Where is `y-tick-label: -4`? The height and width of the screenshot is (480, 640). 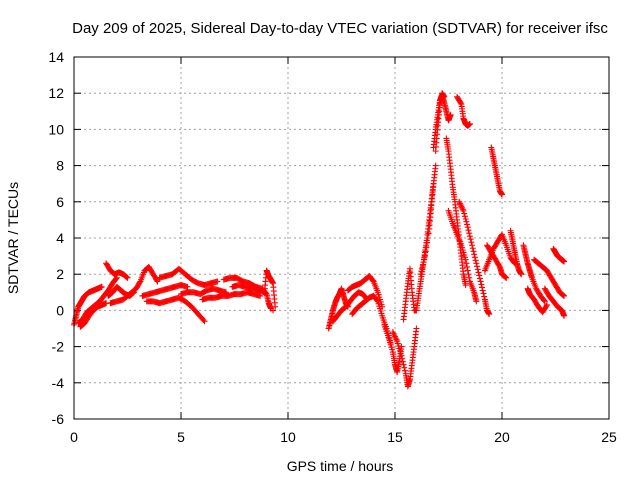 y-tick-label: -4 is located at coordinates (58, 383).